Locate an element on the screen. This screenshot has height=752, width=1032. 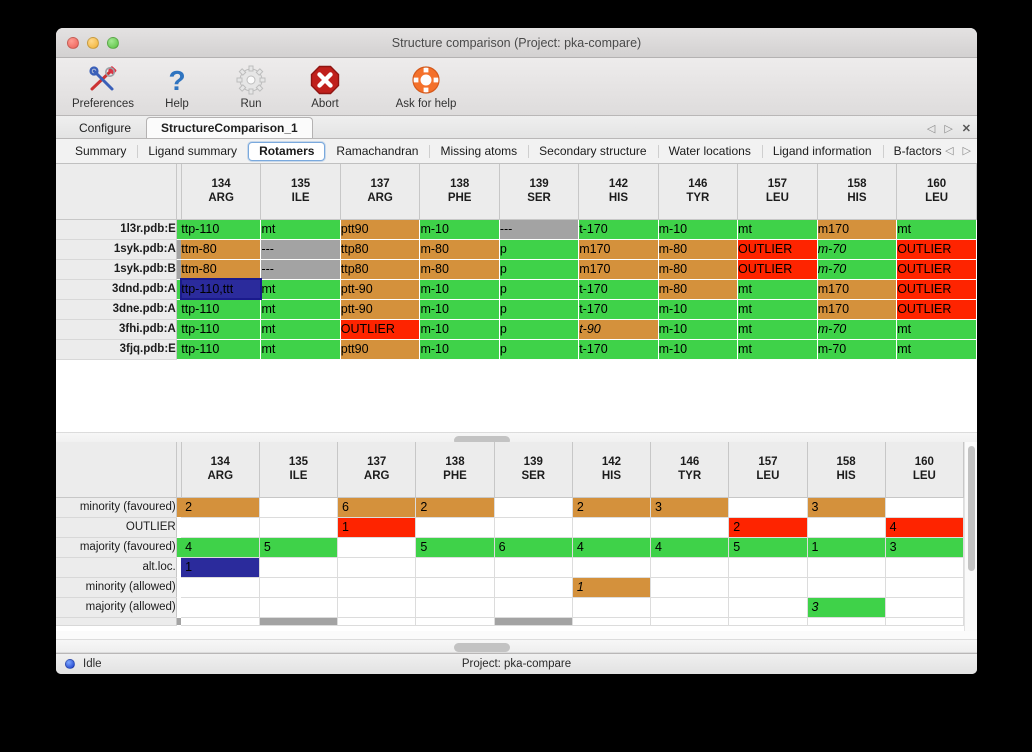
help-button: ? Help is located at coordinates (177, 85).